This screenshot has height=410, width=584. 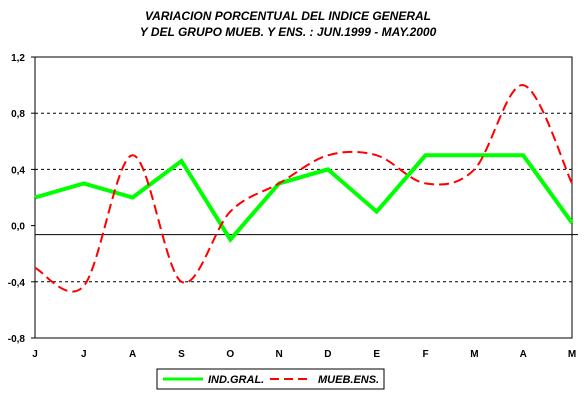 What do you see at coordinates (288, 16) in the screenshot?
I see `chart-title-line-1: VARIACION PORCENTUAL DEL INDICE GENERAL` at bounding box center [288, 16].